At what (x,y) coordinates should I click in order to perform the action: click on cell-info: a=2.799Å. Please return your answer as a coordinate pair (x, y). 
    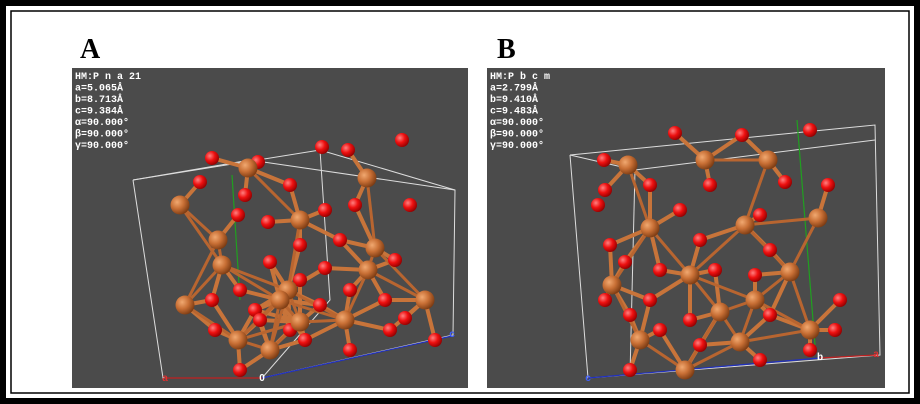
    Looking at the image, I should click on (514, 88).